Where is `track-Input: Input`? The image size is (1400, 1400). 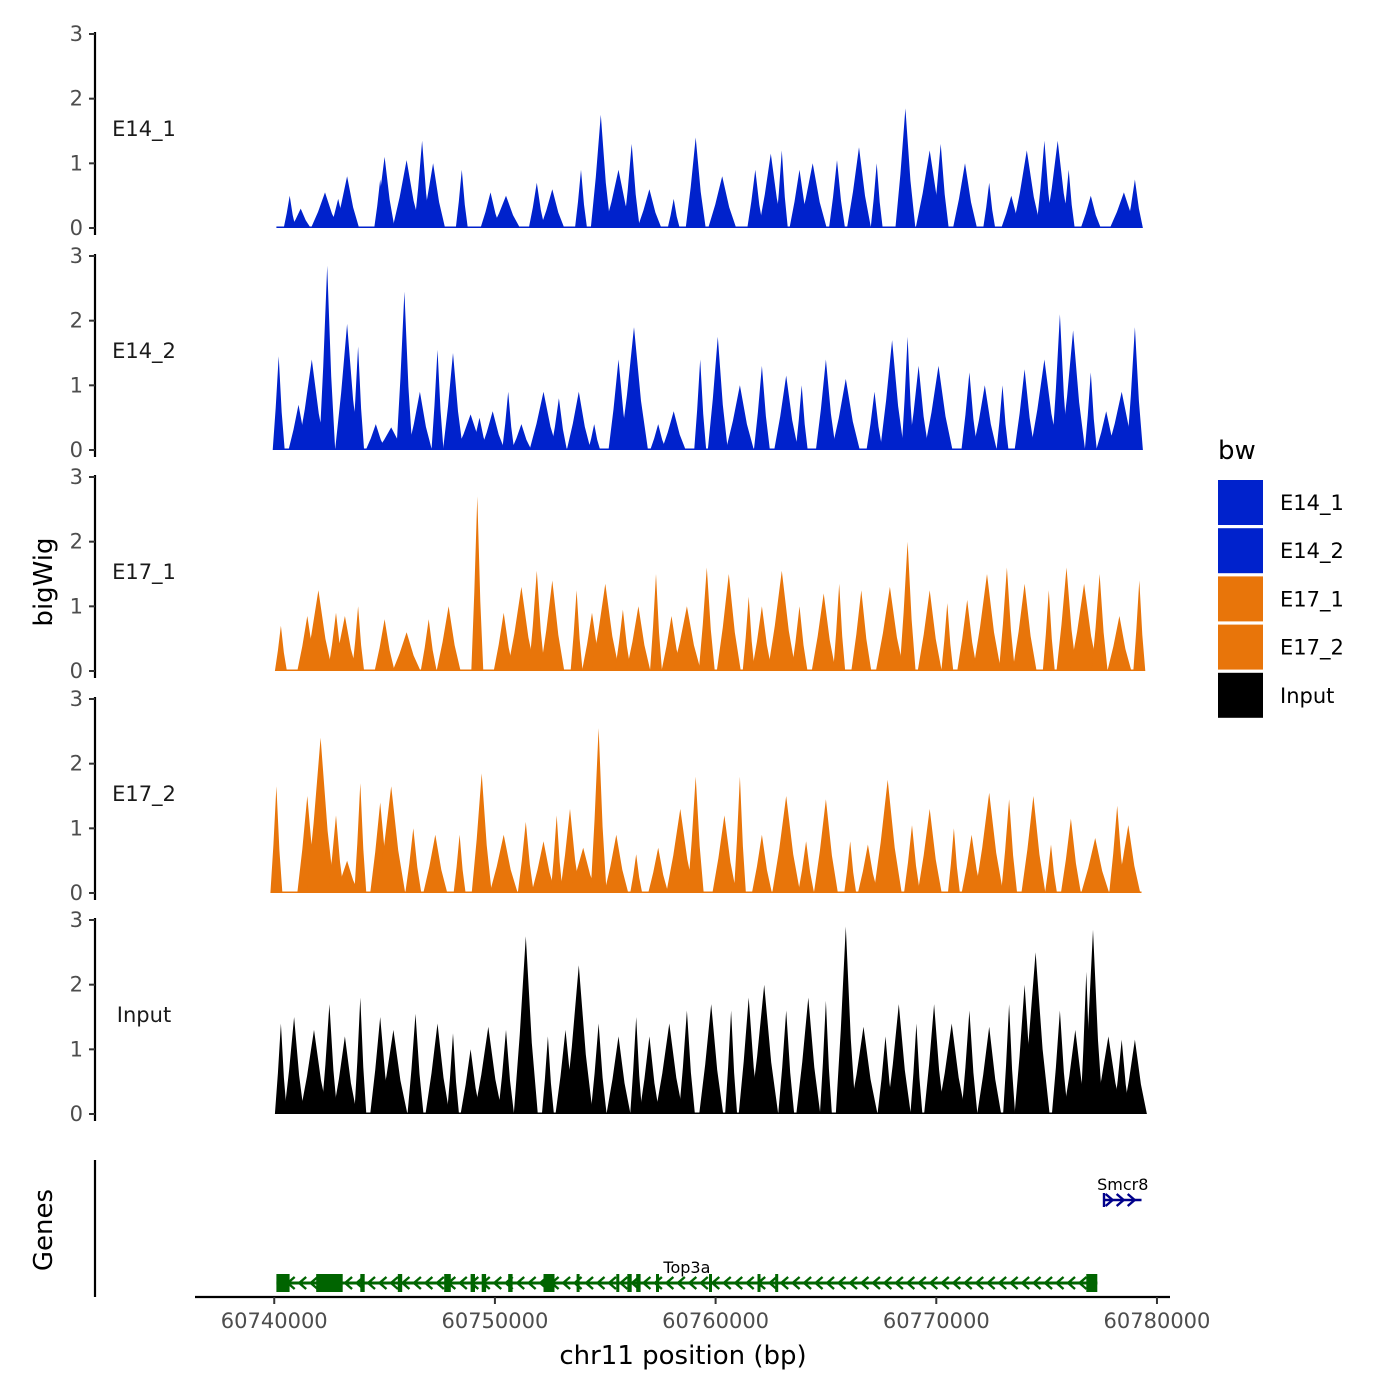 track-Input: Input is located at coordinates (632, 1020).